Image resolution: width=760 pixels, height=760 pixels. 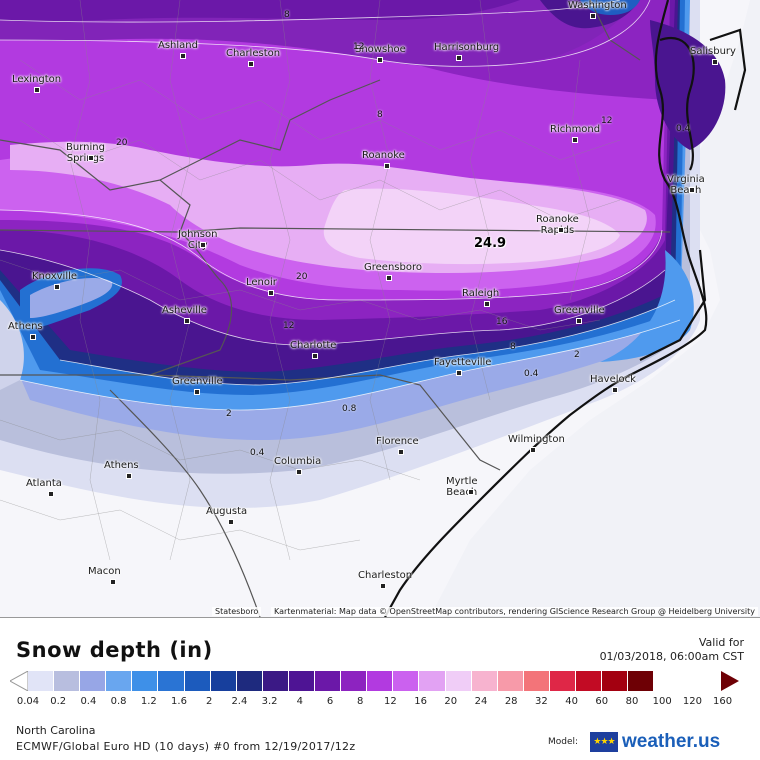 What do you see at coordinates (541, 701) in the screenshot?
I see `scale-tick-label: 32` at bounding box center [541, 701].